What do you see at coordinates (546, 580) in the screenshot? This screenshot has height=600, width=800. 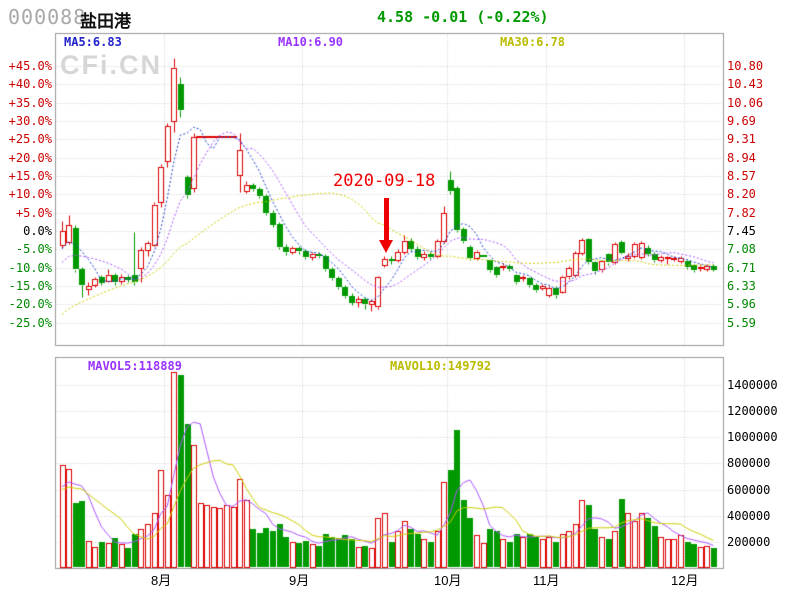 I see `x-axis-month-label: 11月` at bounding box center [546, 580].